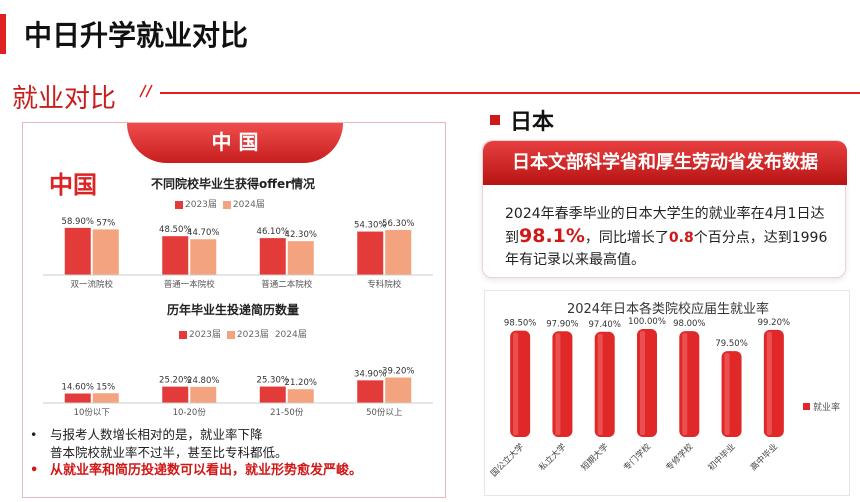  I want to click on bar-value-label: 54.30%, so click(370, 226).